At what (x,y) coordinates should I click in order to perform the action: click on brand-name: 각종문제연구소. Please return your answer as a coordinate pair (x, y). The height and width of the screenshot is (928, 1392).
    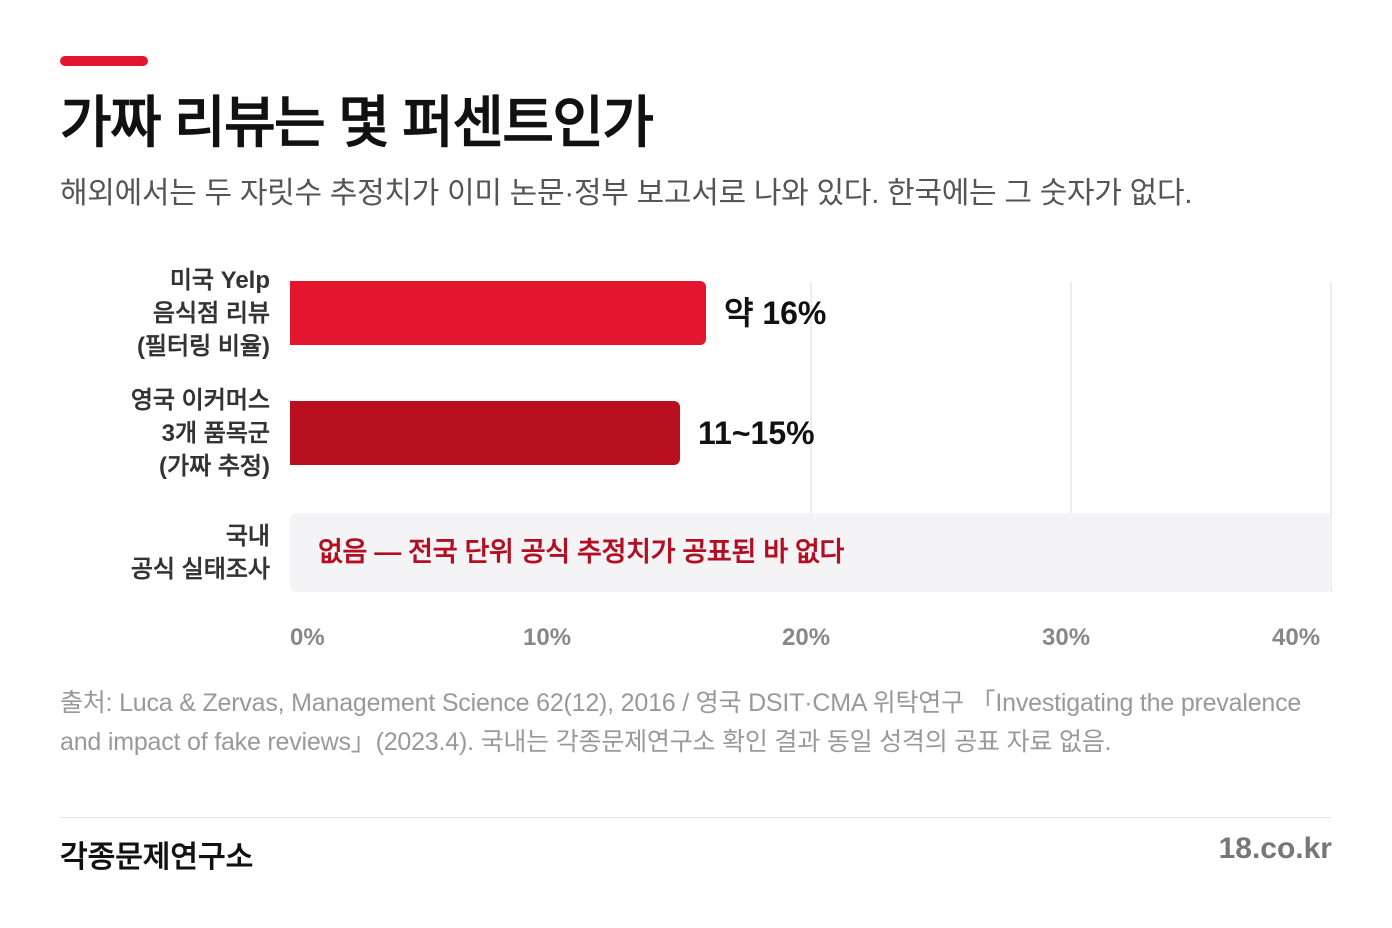
    Looking at the image, I should click on (157, 857).